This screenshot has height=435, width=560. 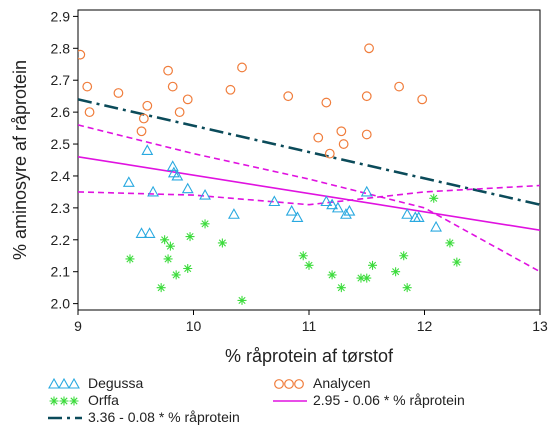 I want to click on x-axis-label: % råprotein af tørstof, so click(x=309, y=356).